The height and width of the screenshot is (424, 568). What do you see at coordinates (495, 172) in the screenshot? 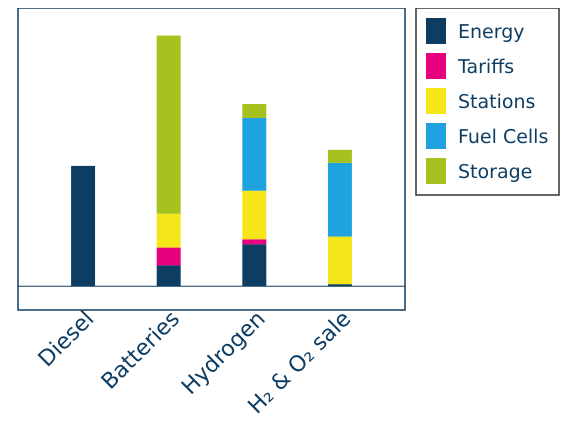
I see `legend-label: Storage` at bounding box center [495, 172].